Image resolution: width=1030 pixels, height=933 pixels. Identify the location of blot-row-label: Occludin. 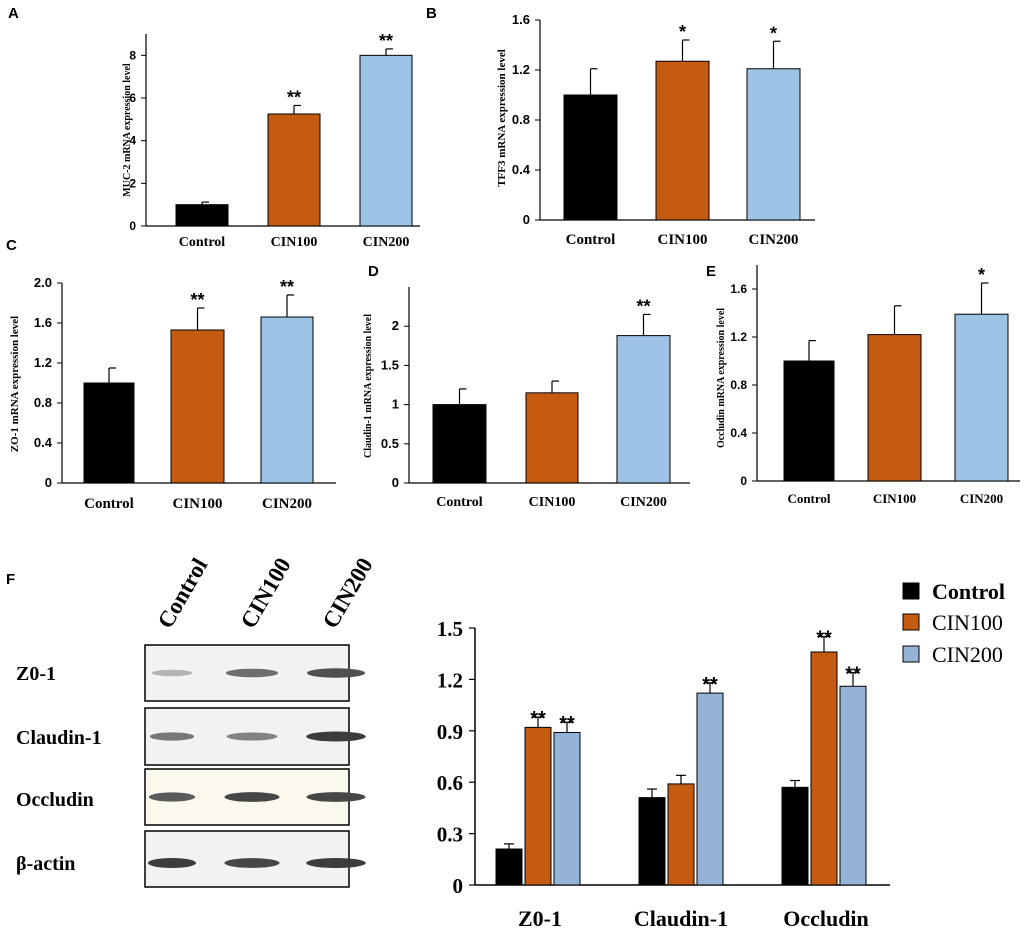
(55, 800).